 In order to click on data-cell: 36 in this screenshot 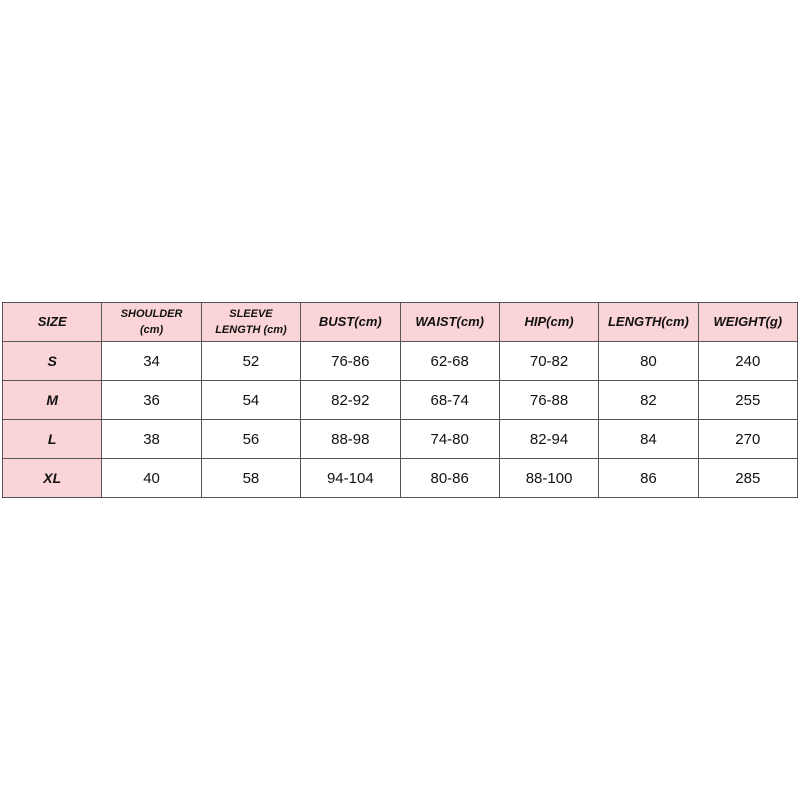, I will do `click(151, 400)`.